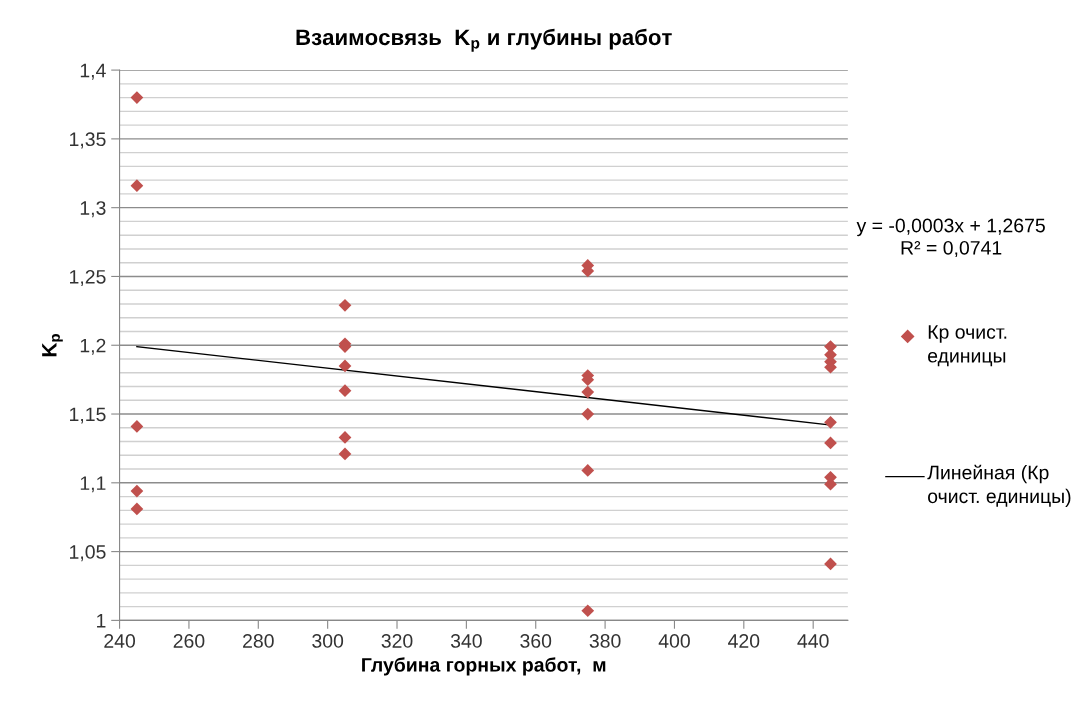  What do you see at coordinates (484, 40) in the screenshot?
I see `chart-title: Взаимосвязь K$_{р}$ и глубины работ` at bounding box center [484, 40].